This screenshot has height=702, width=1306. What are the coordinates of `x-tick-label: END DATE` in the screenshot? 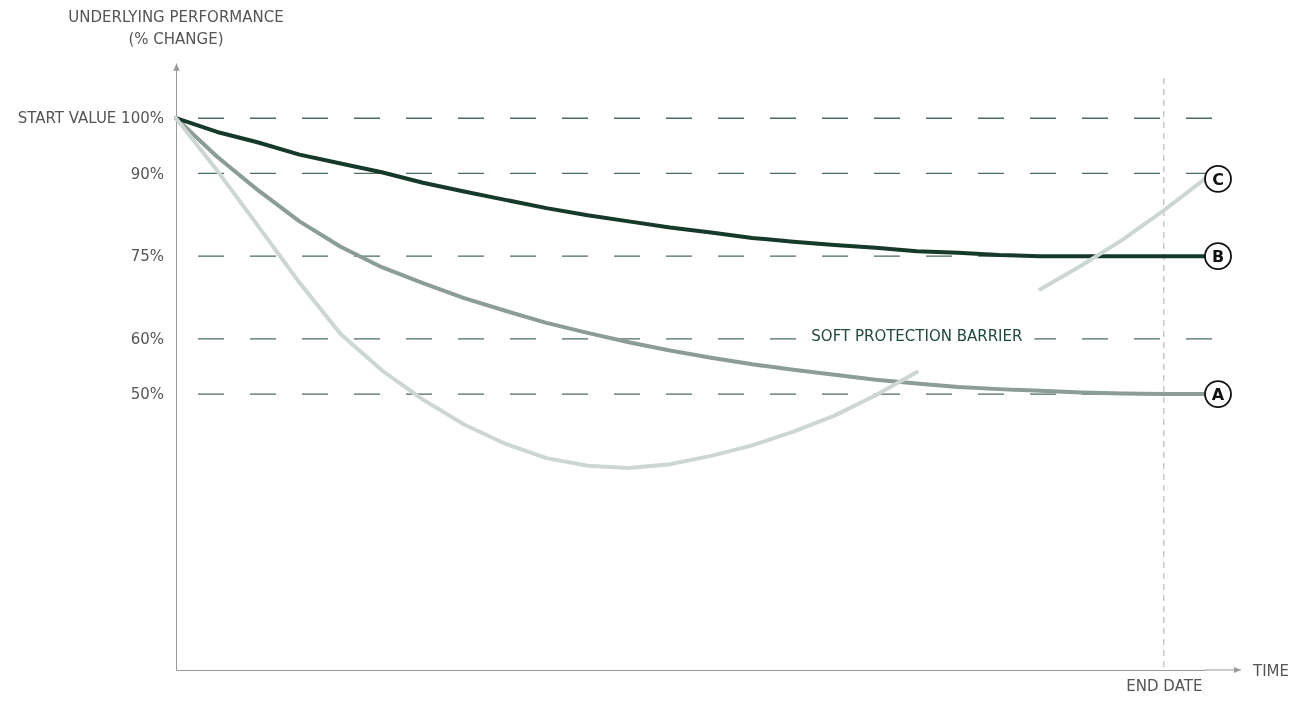 It's located at (1164, 685).